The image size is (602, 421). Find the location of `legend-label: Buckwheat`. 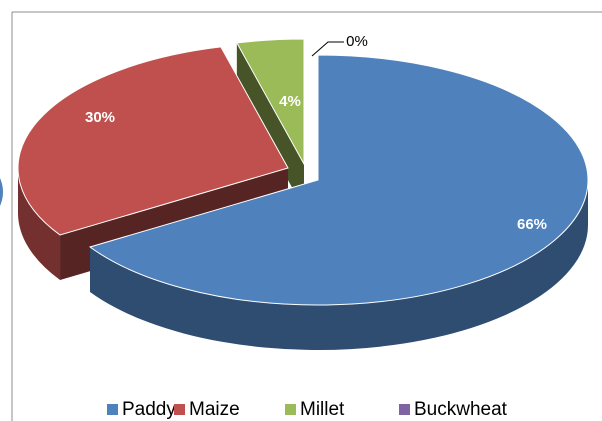

legend-label: Buckwheat is located at coordinates (461, 409).